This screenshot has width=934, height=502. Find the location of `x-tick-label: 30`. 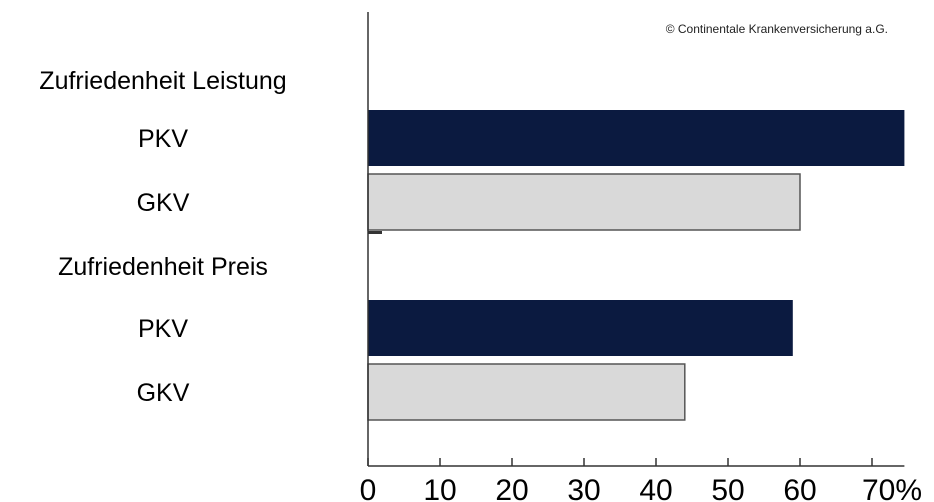

x-tick-label: 30 is located at coordinates (583, 488).